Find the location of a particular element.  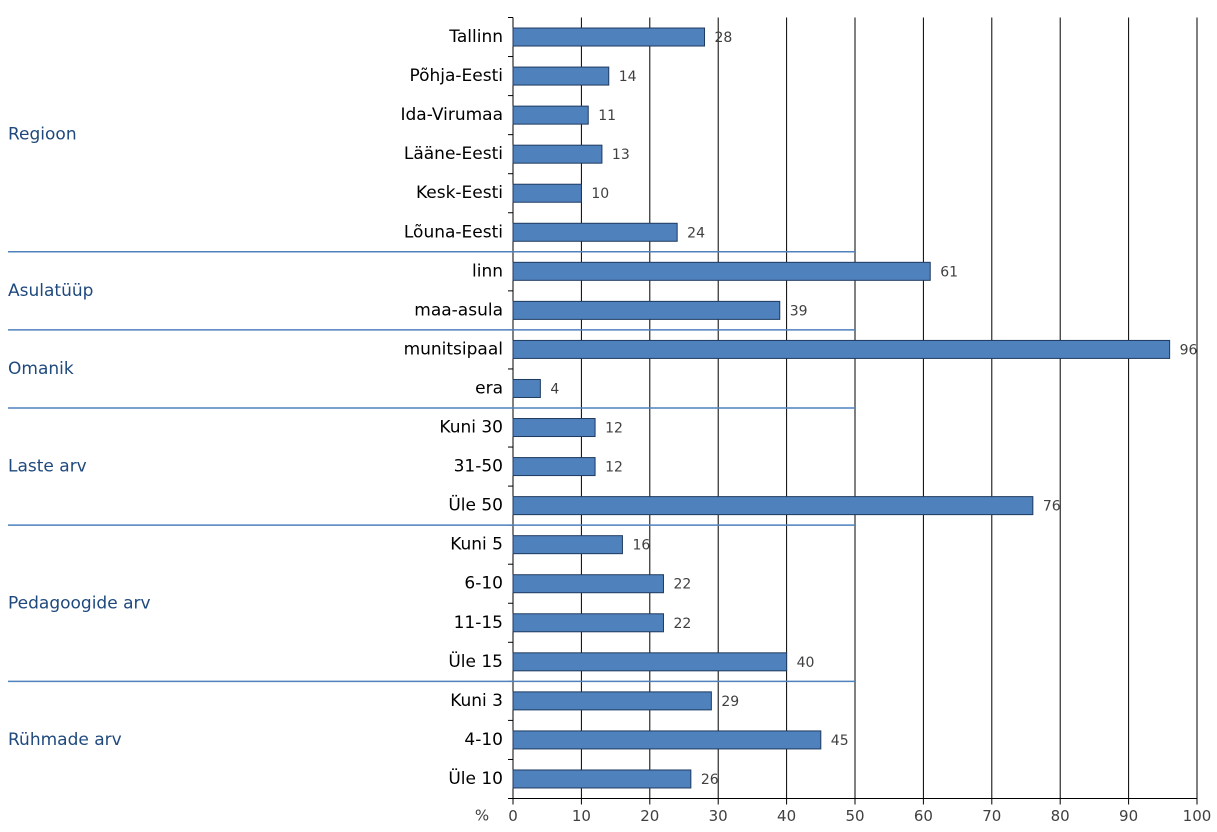

group-label: Asulatüüp is located at coordinates (50, 291).